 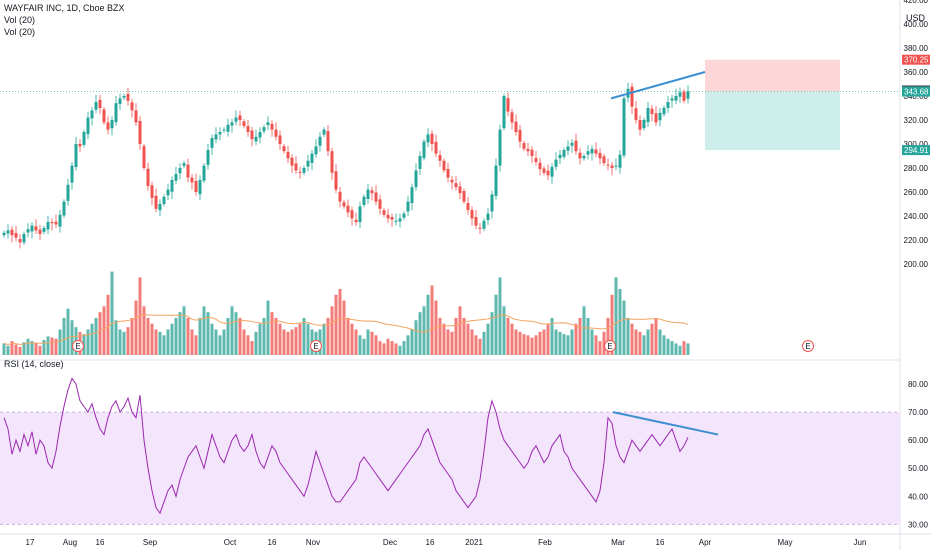 What do you see at coordinates (916, 192) in the screenshot?
I see `price-tick-label: 260.00` at bounding box center [916, 192].